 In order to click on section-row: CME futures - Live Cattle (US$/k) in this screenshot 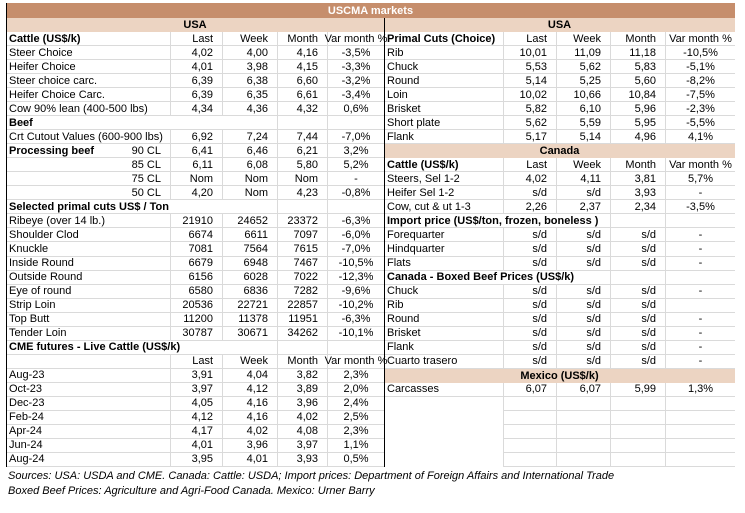, I will do `click(195, 347)`.